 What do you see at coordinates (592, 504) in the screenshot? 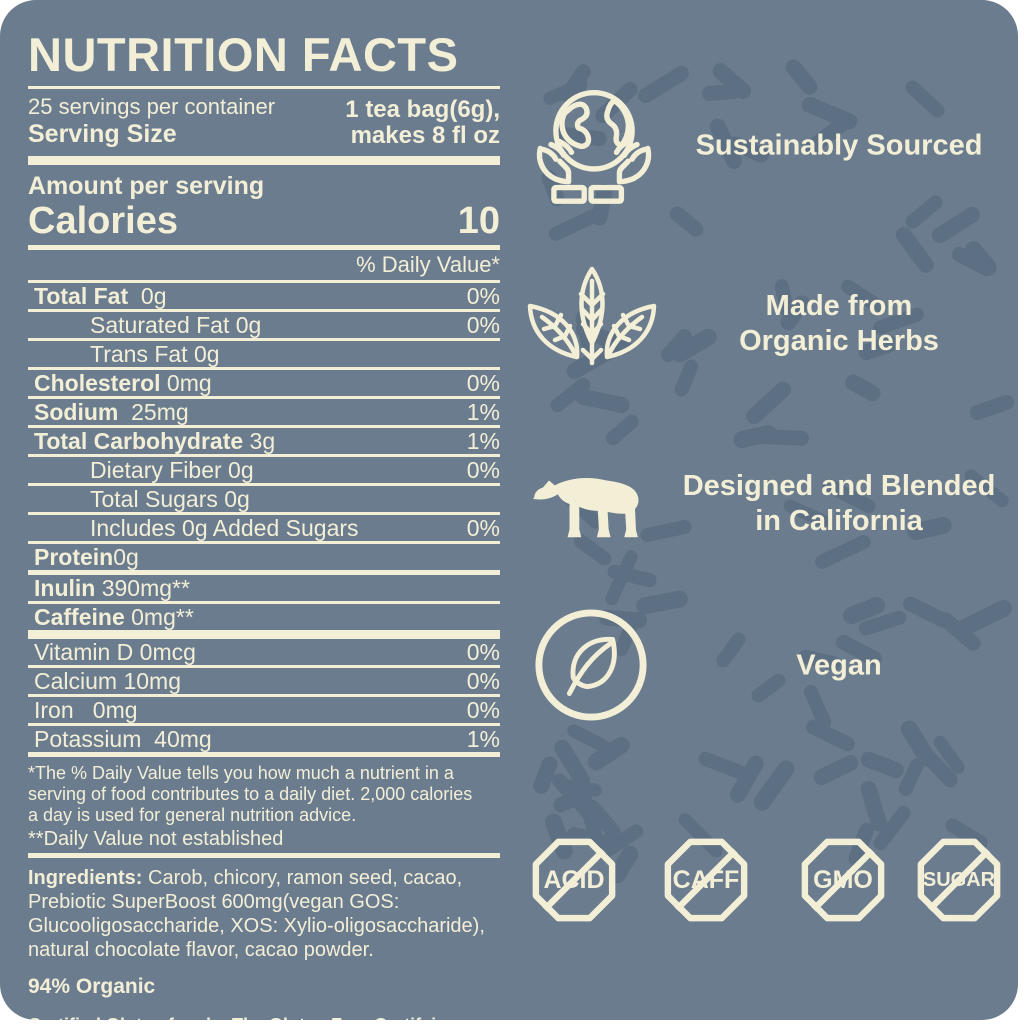
I see `bear-icon` at bounding box center [592, 504].